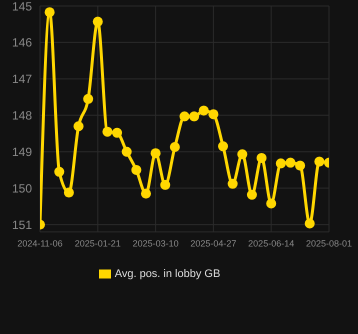  I want to click on x-tick-label: 2025-08-01, so click(329, 243).